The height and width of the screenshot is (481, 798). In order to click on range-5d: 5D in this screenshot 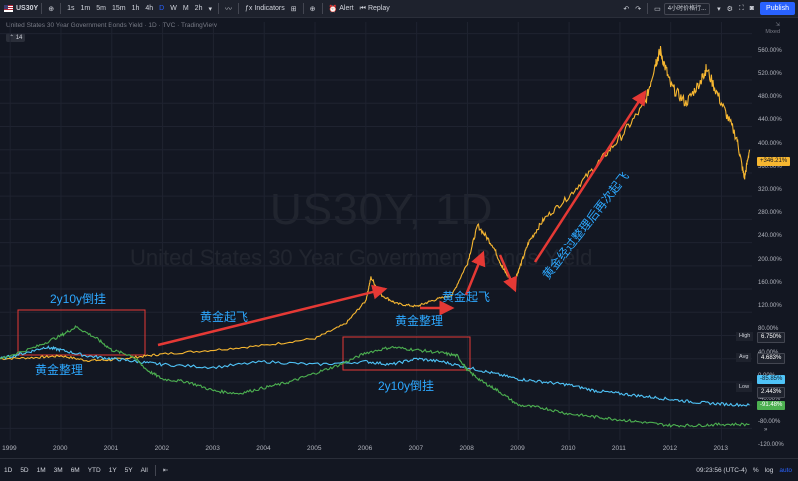, I will do `click(24, 470)`.